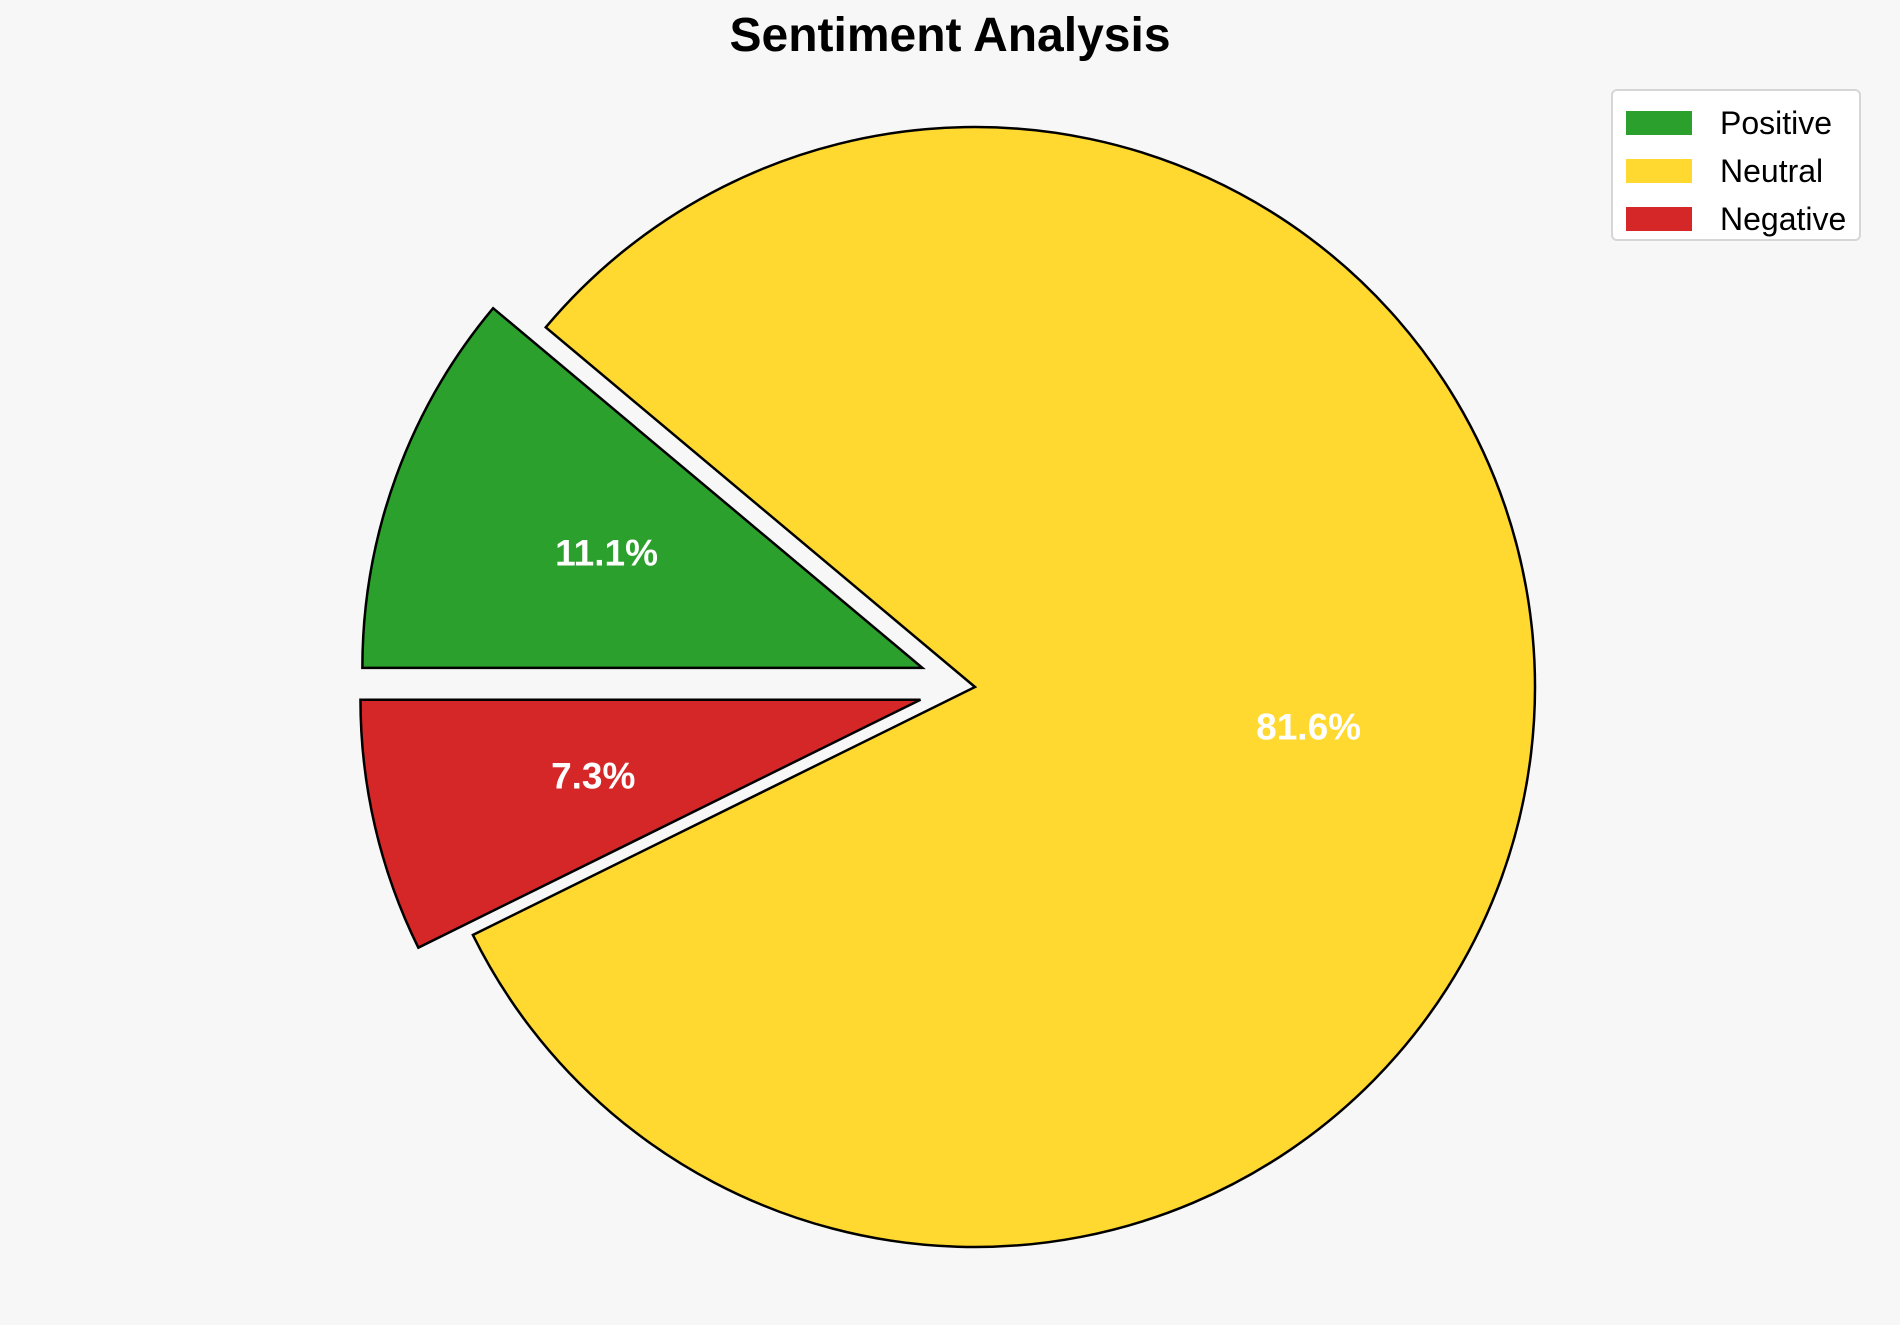 Image resolution: width=1900 pixels, height=1325 pixels. Describe the element at coordinates (1308, 727) in the screenshot. I see `slice-label-neutral: 81.6%` at that location.